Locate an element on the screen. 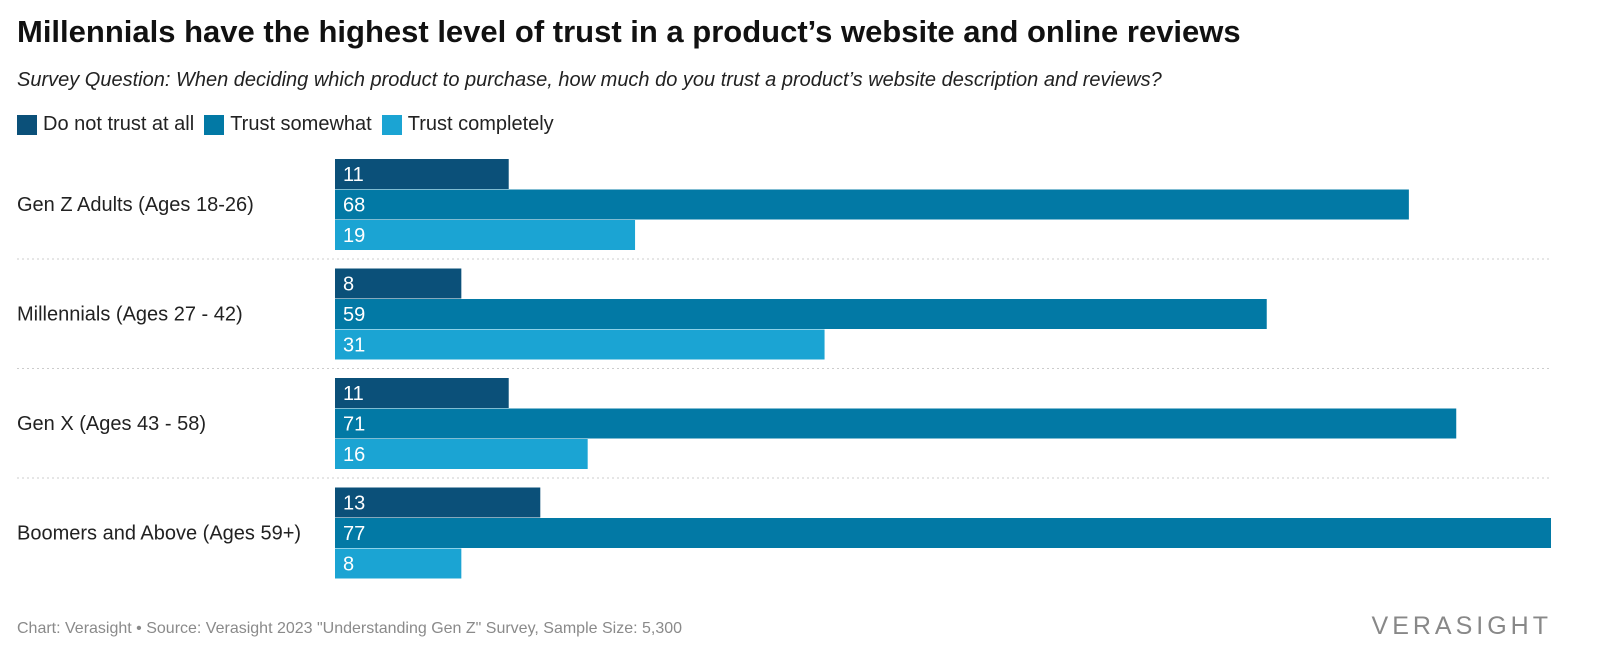 This screenshot has width=1600, height=670. legend-item-trust-somewhat: Trust somewhat is located at coordinates (288, 124).